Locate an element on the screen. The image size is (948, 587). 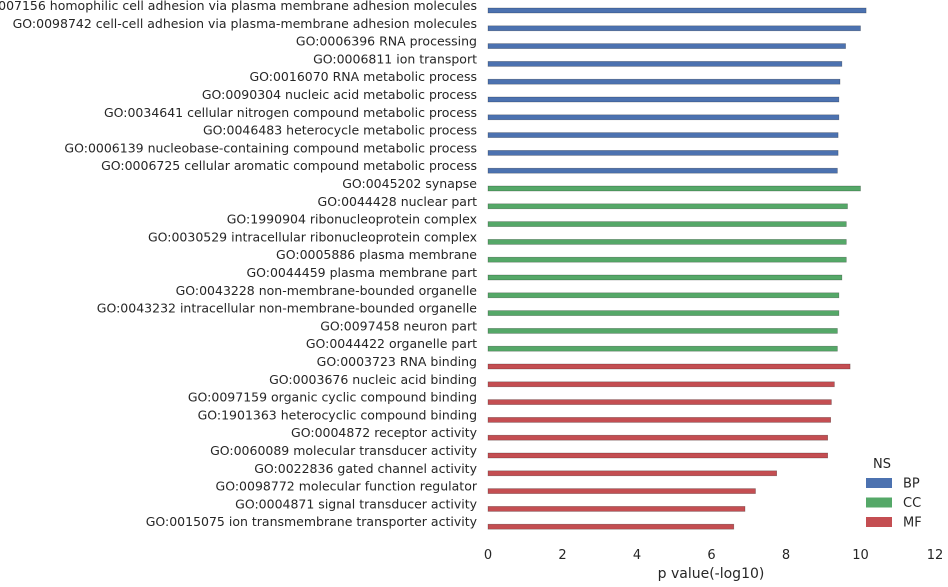
category-label: GO:0022836 gated channel activity is located at coordinates (365, 468).